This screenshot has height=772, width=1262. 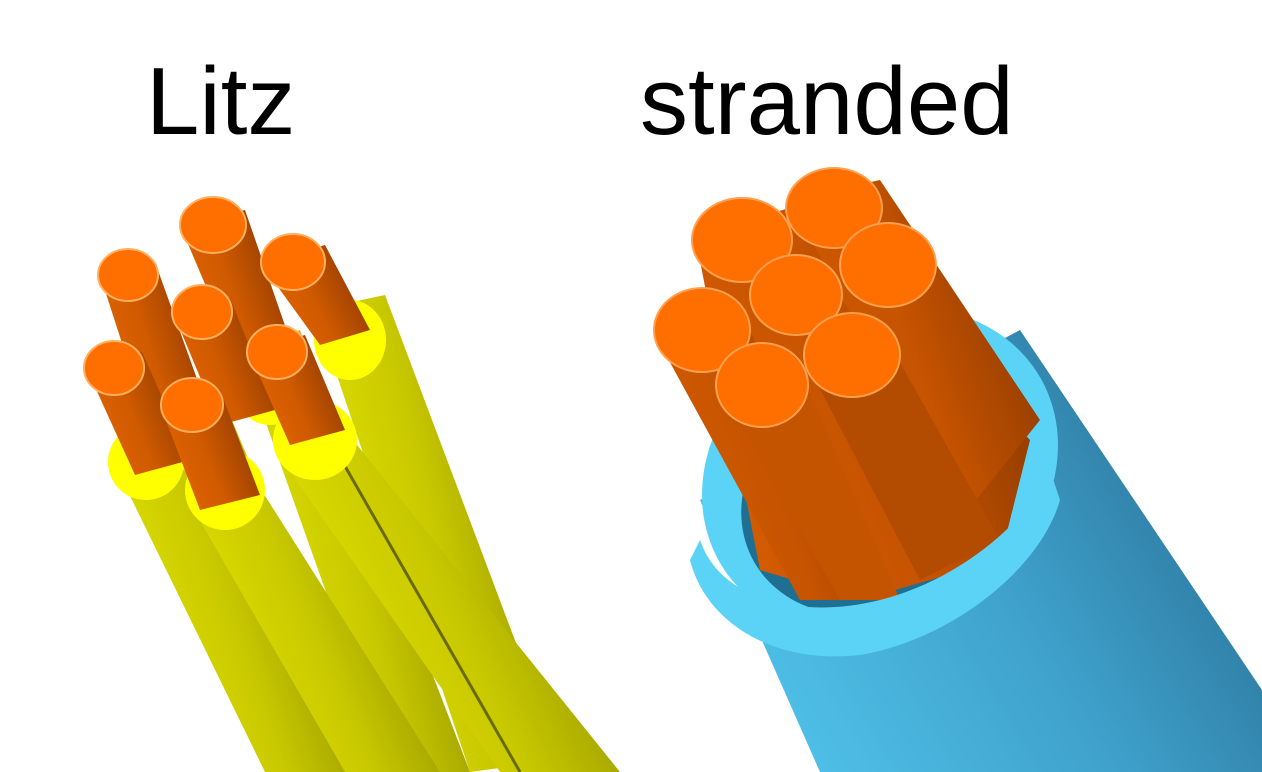 I want to click on litz-label: Litz, so click(x=221, y=101).